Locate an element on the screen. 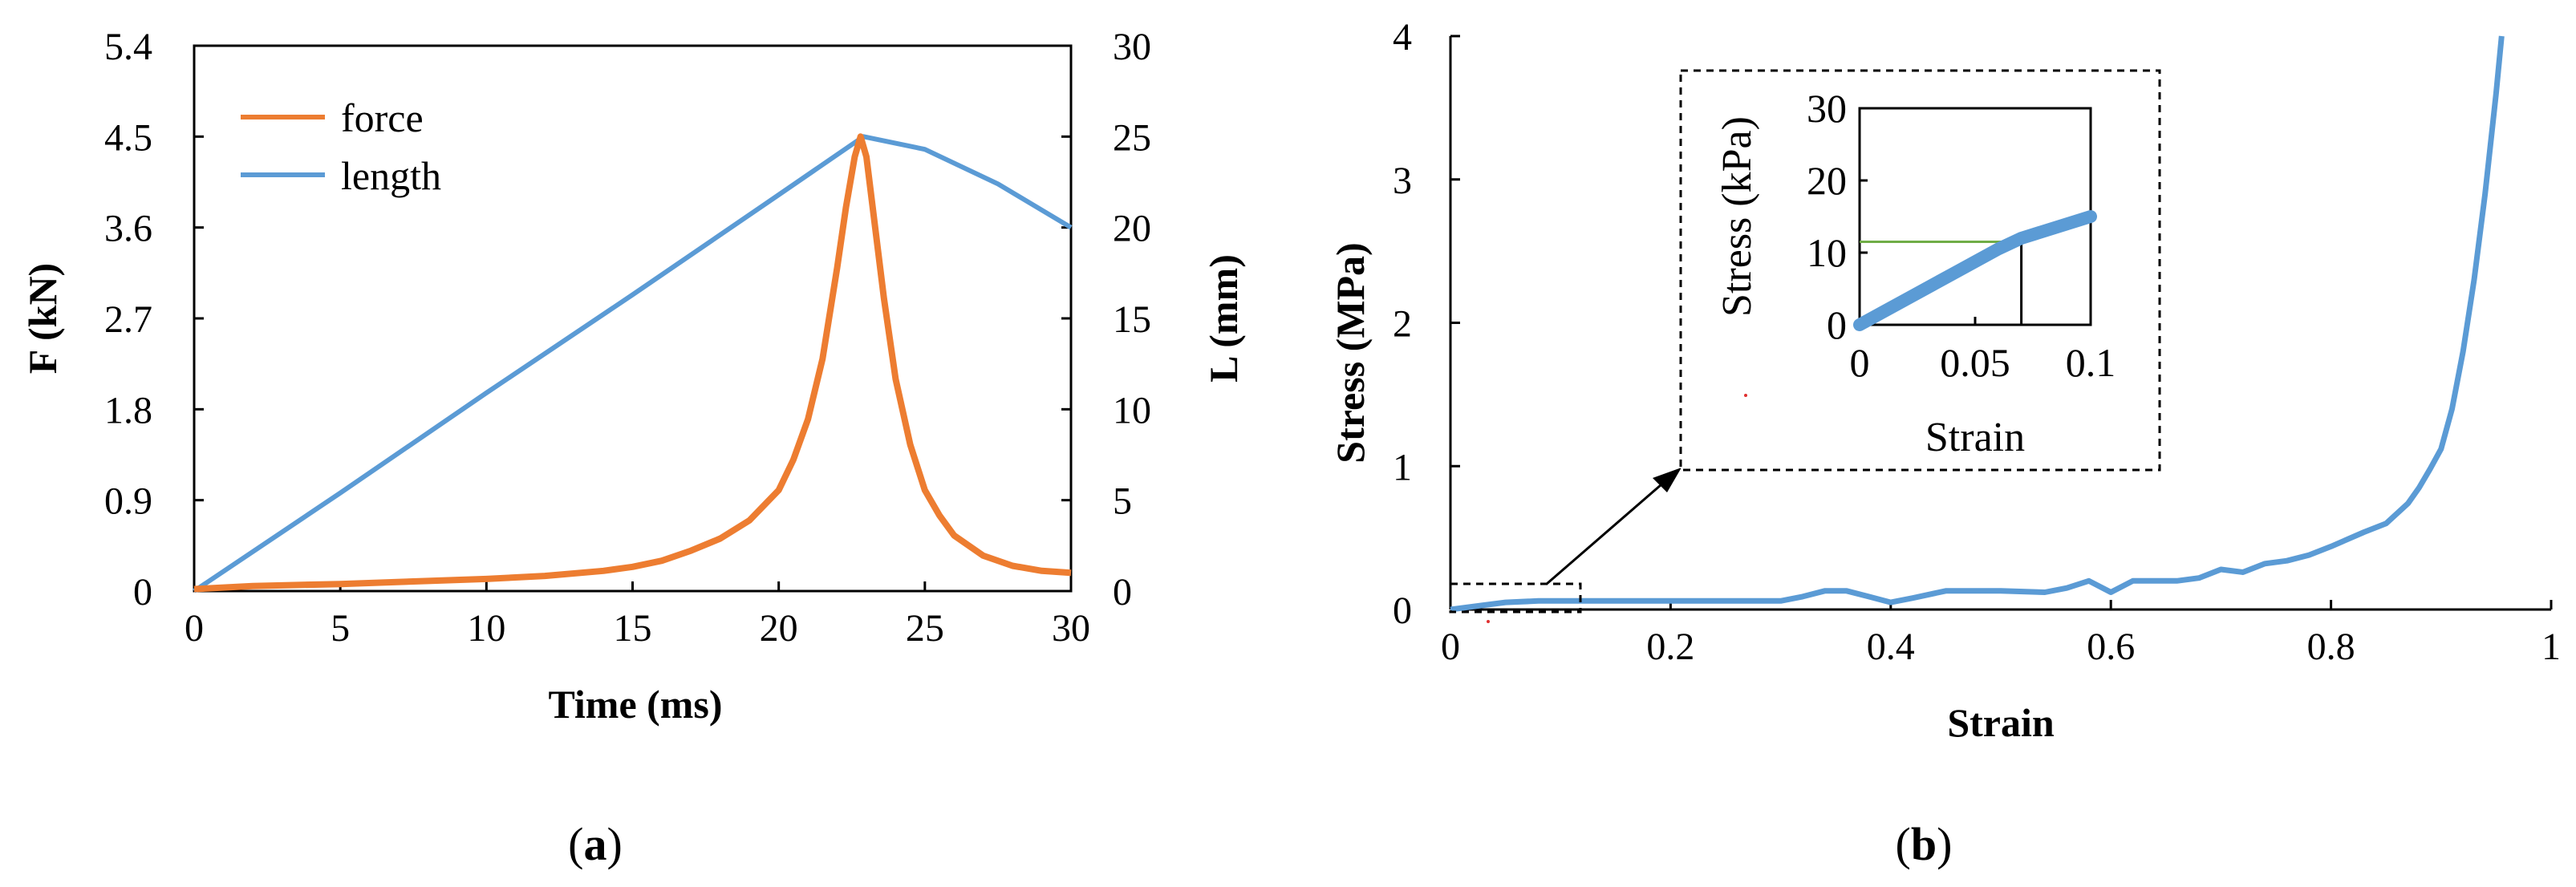 This screenshot has height=887, width=2576. y-right-tick-label: 30 is located at coordinates (1132, 47).